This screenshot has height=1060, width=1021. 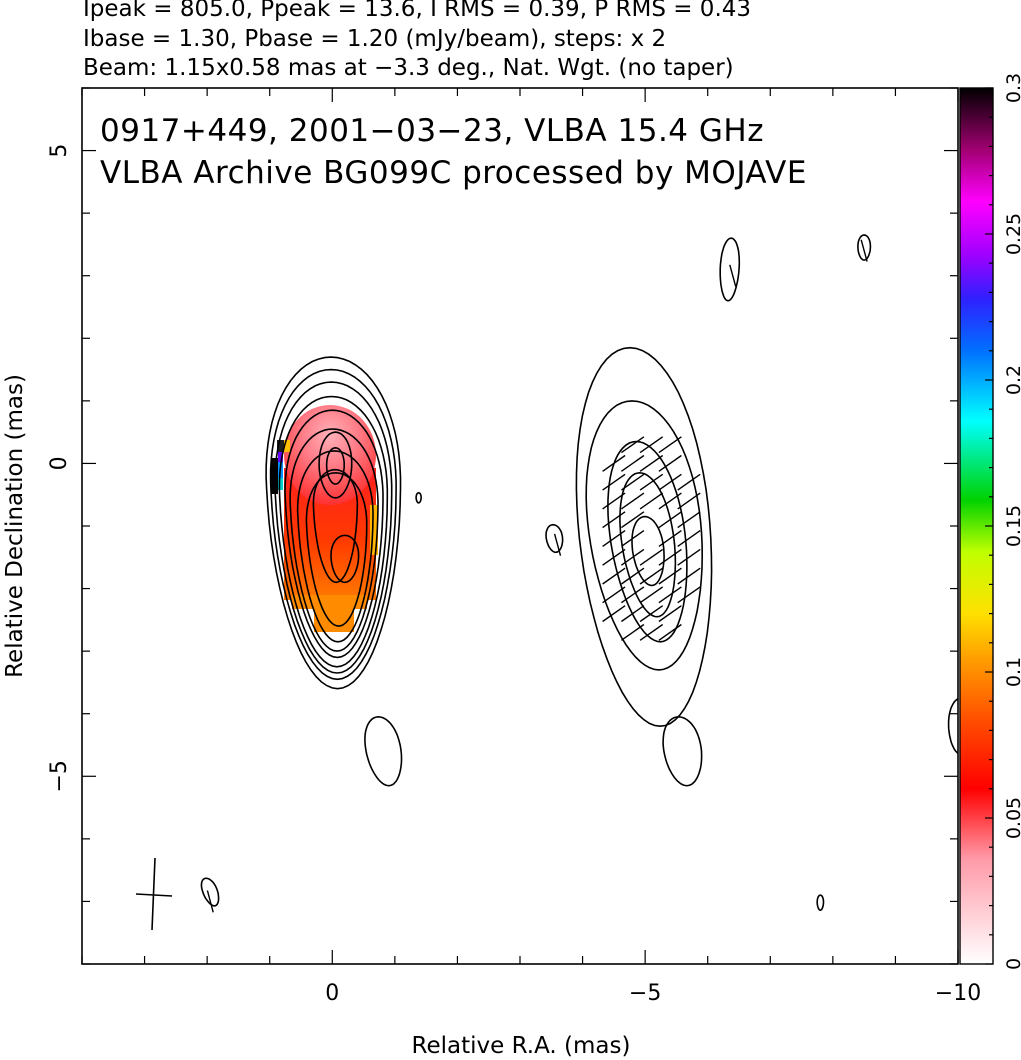 I want to click on x-axis-label: Relative R.A. (mas), so click(x=521, y=1046).